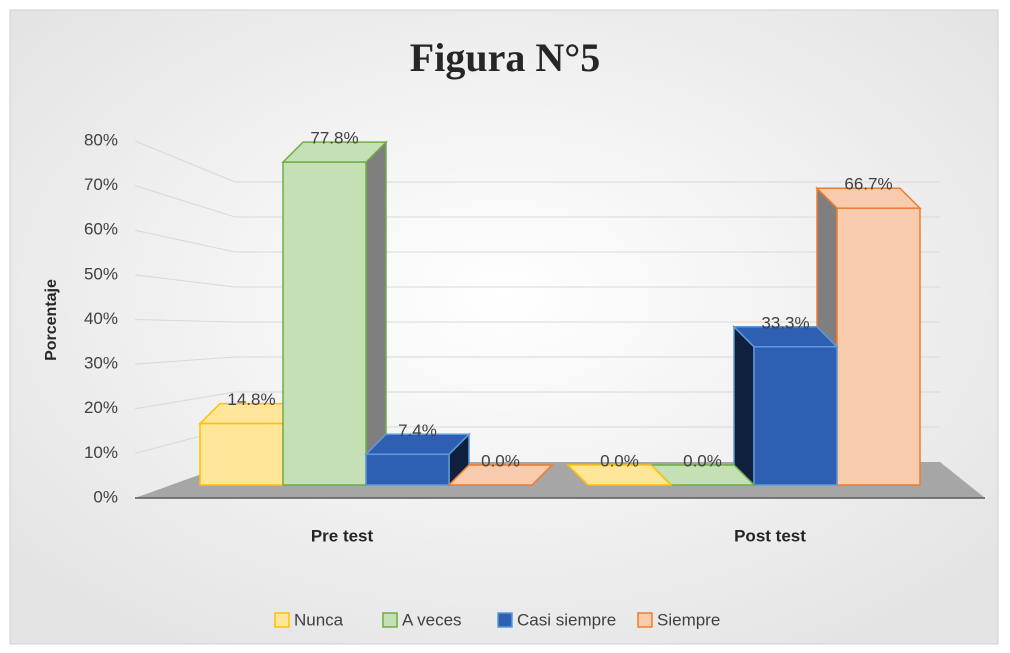 This screenshot has width=1010, height=653. Describe the element at coordinates (101, 363) in the screenshot. I see `y-tick-label: 30%` at that location.